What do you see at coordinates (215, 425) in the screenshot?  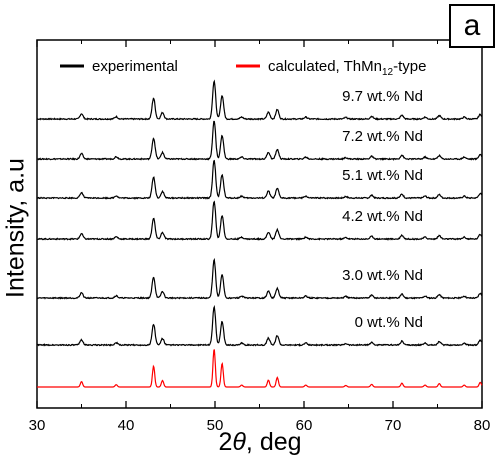 I see `x-tick-label: 50` at bounding box center [215, 425].